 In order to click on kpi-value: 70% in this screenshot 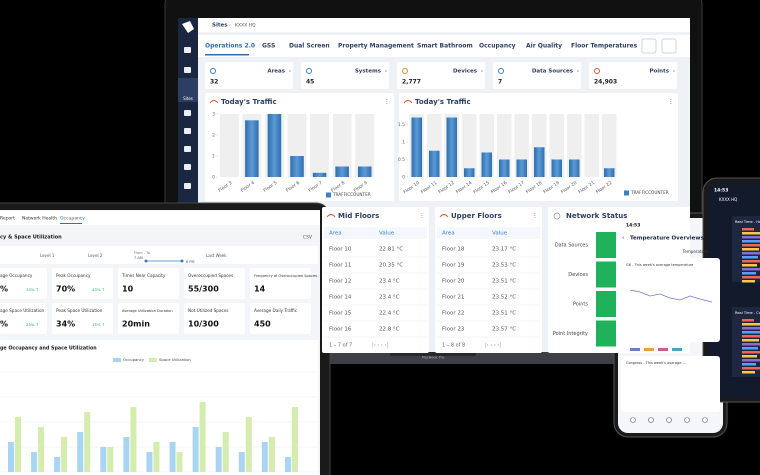, I will do `click(65, 289)`.